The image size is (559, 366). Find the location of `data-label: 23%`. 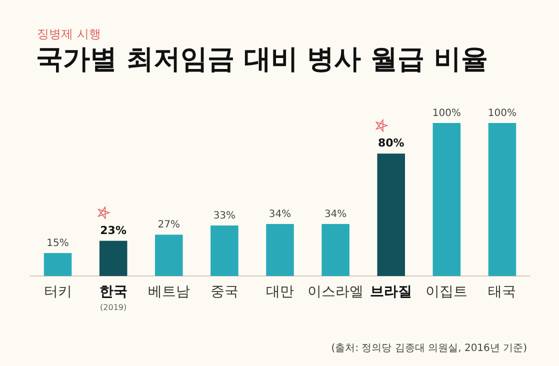

data-label: 23% is located at coordinates (113, 230).